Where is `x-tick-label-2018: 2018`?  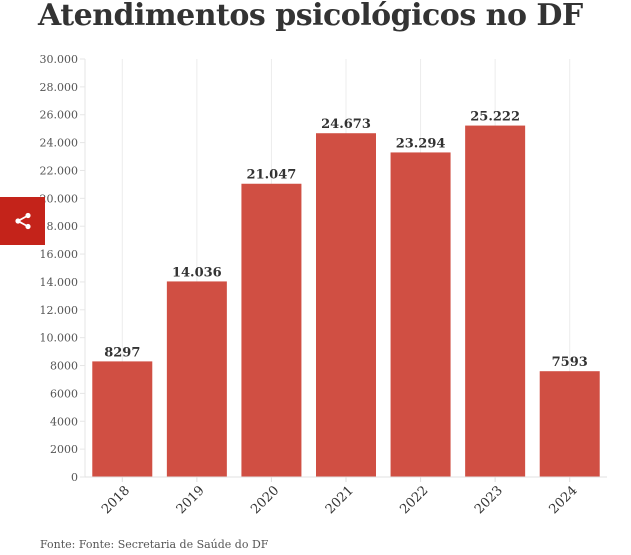 x-tick-label-2018: 2018 is located at coordinates (116, 500).